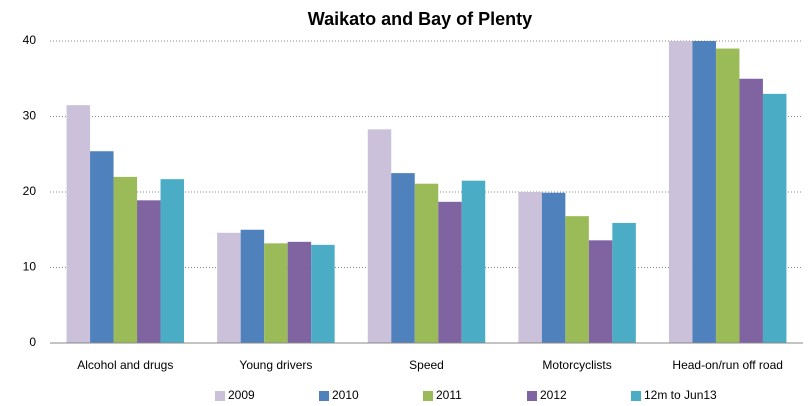 The width and height of the screenshot is (809, 406). What do you see at coordinates (680, 395) in the screenshot?
I see `legend-label: 12m to Jun13` at bounding box center [680, 395].